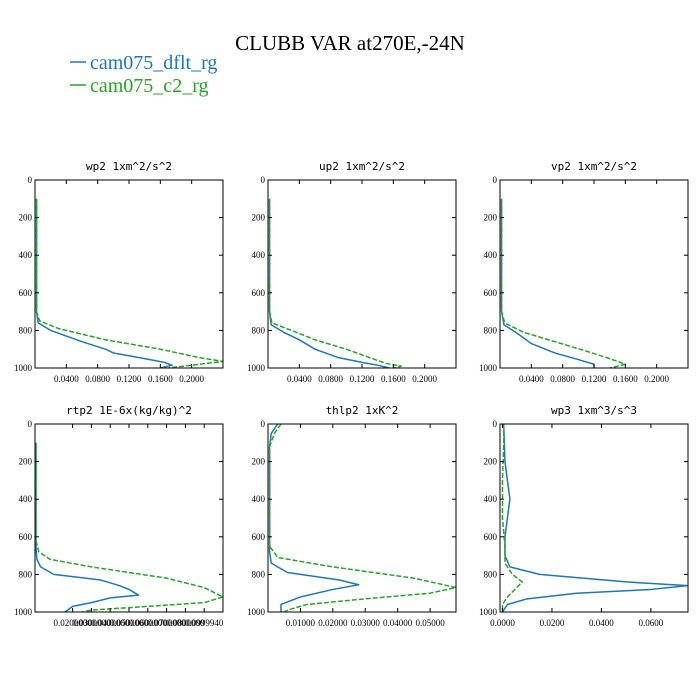  Describe the element at coordinates (129, 410) in the screenshot. I see `panel-title: rtp2 1E-6x(kg/kg)^2` at that location.